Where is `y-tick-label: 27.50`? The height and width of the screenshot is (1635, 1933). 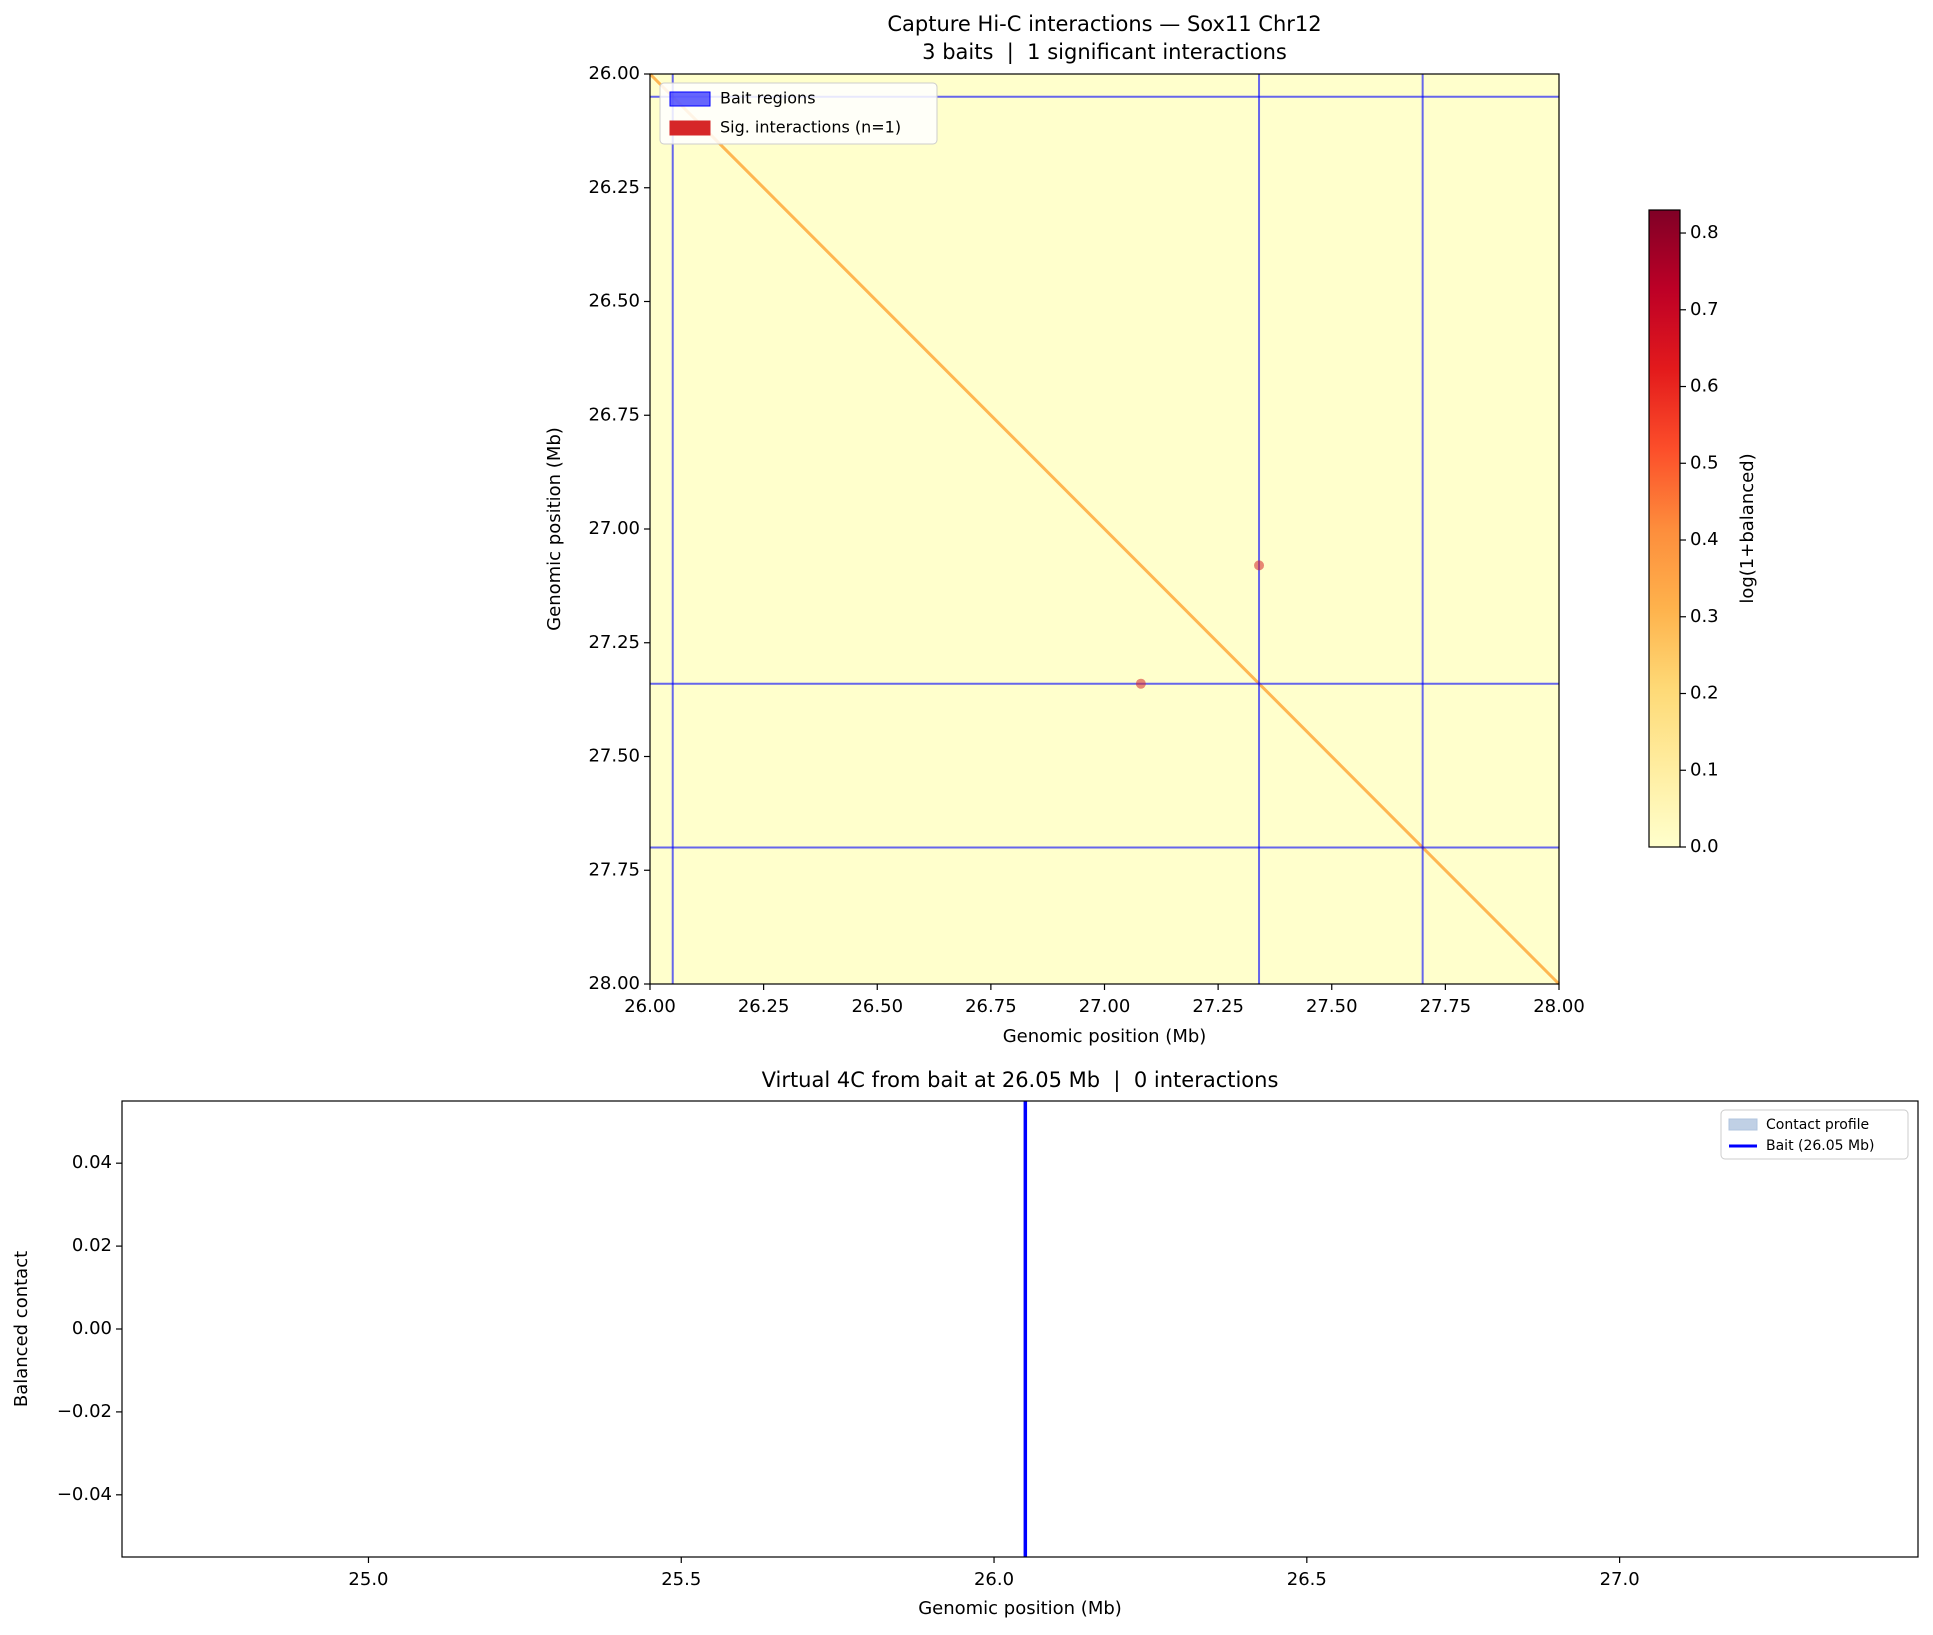
y-tick-label: 27.50 is located at coordinates (614, 756).